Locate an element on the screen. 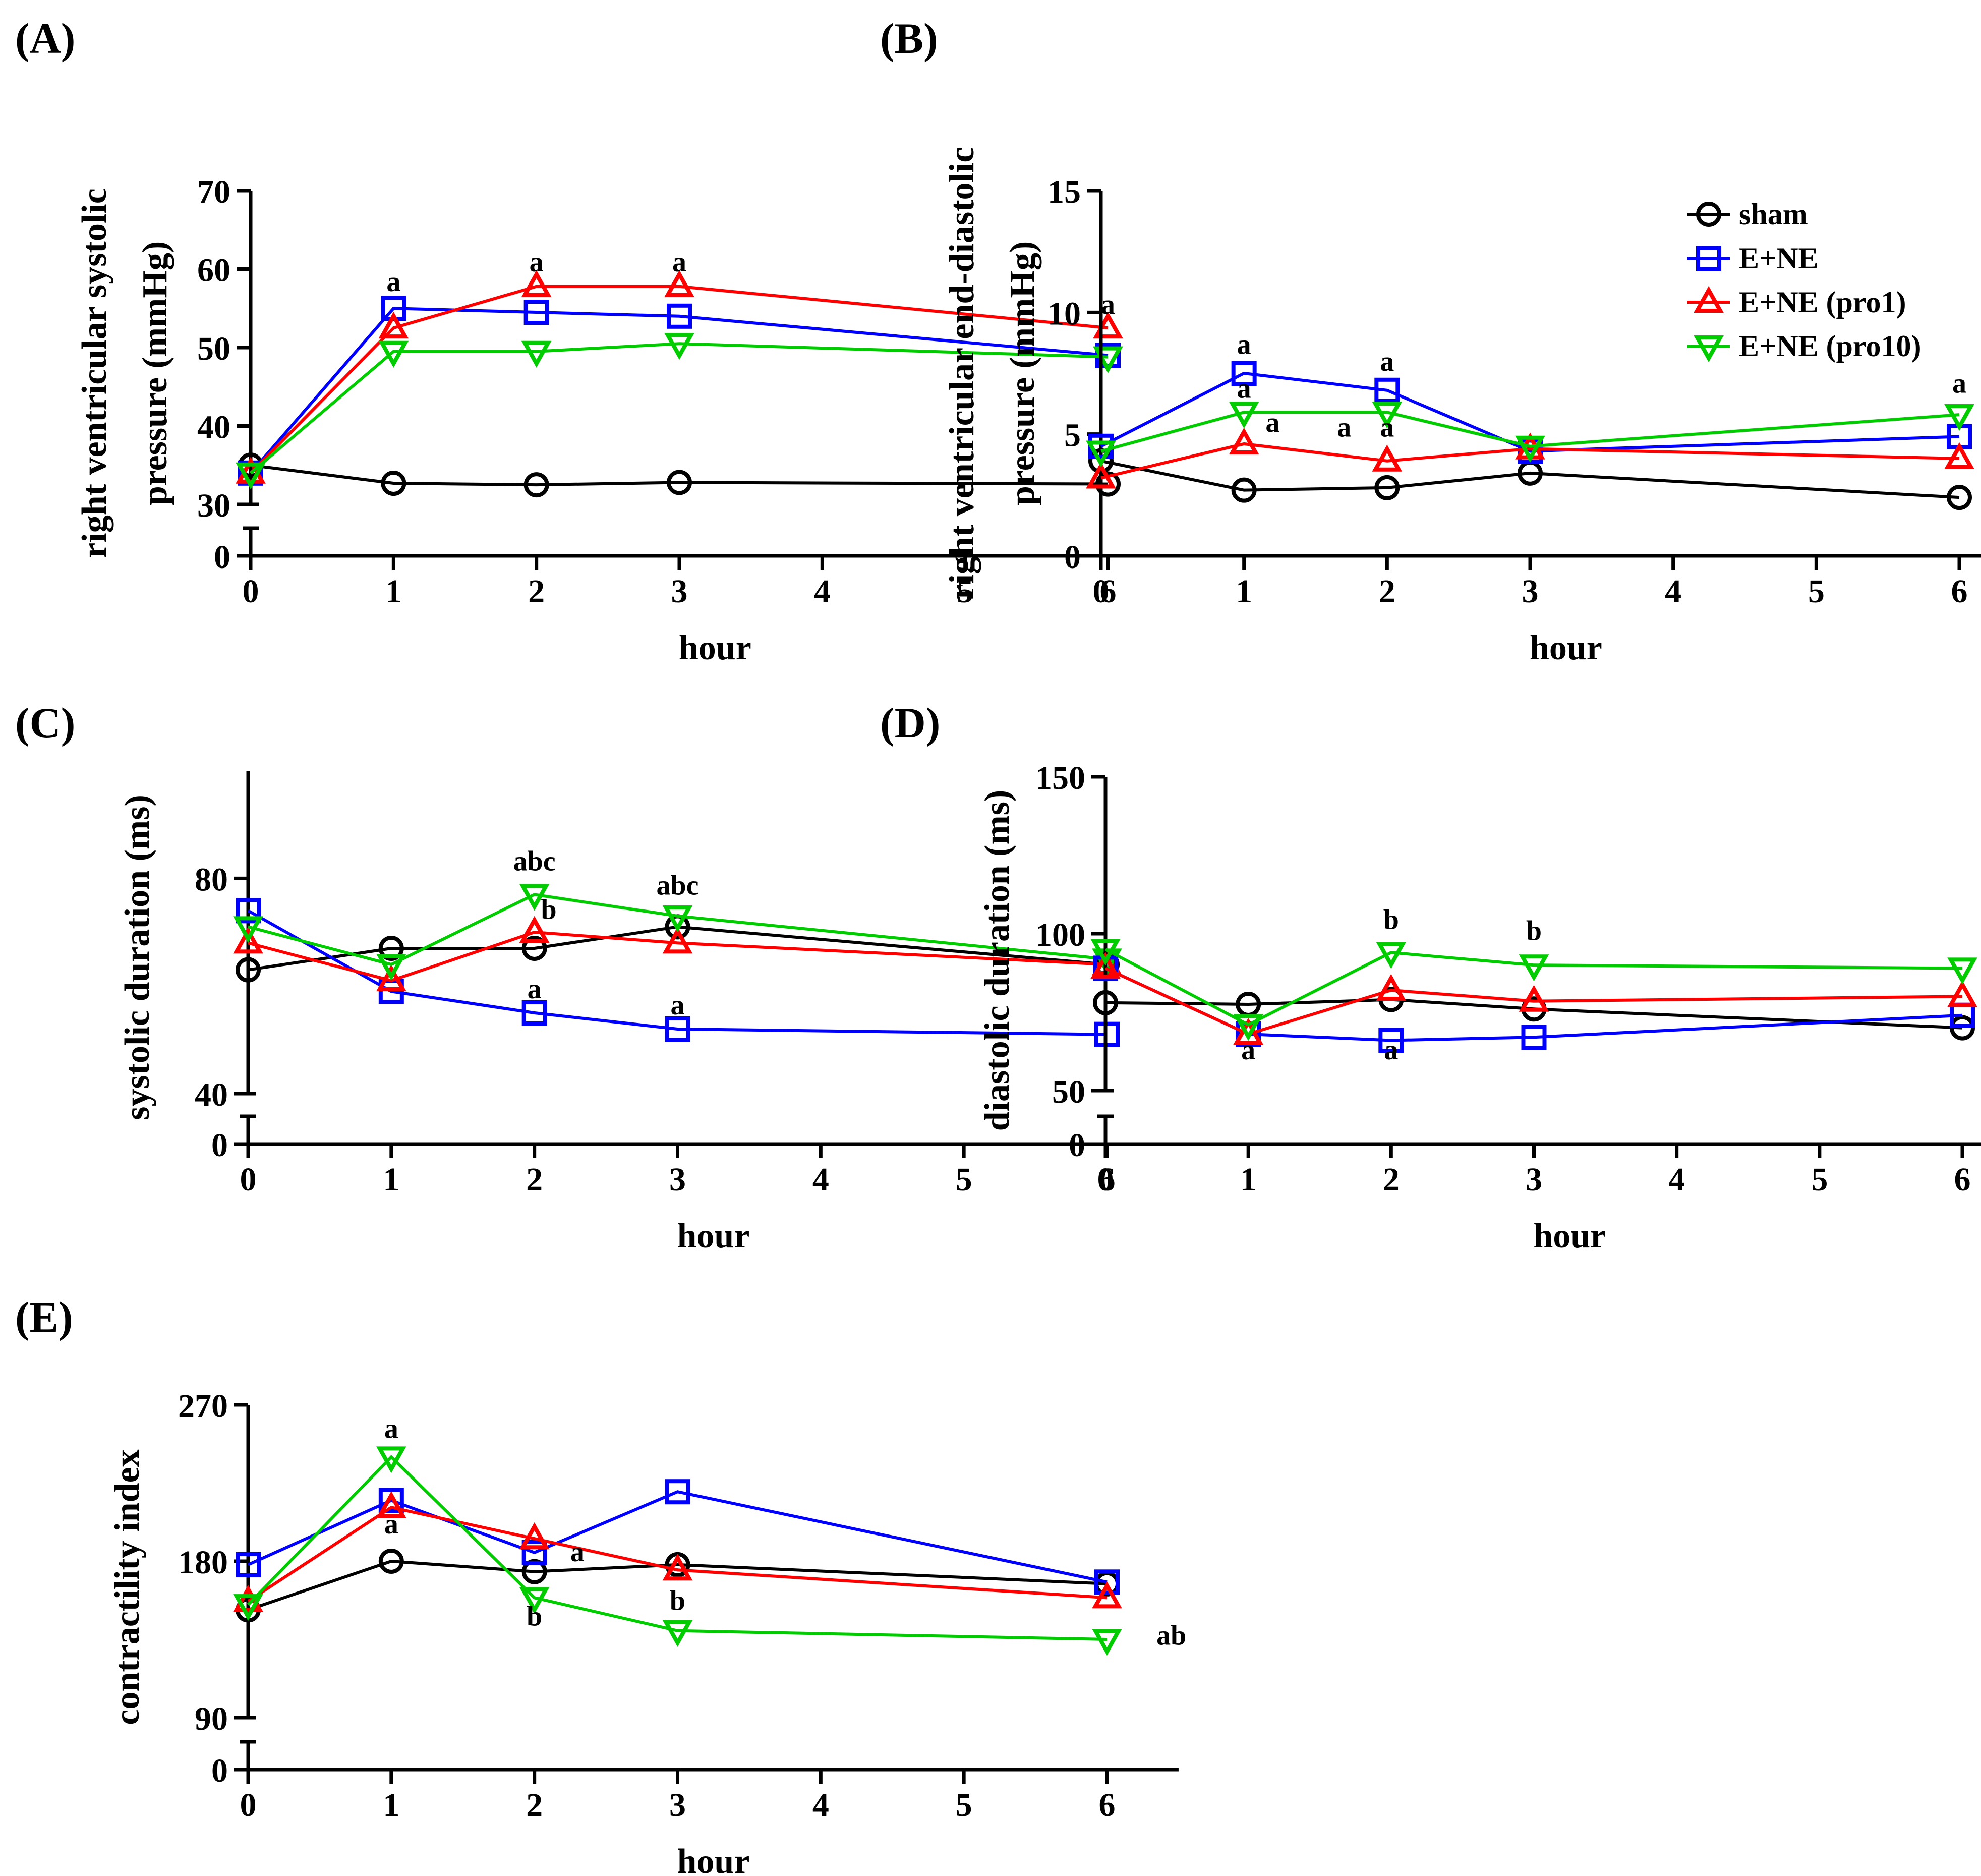 This screenshot has width=1981, height=1876. y-tick-label: 40 is located at coordinates (213, 427).